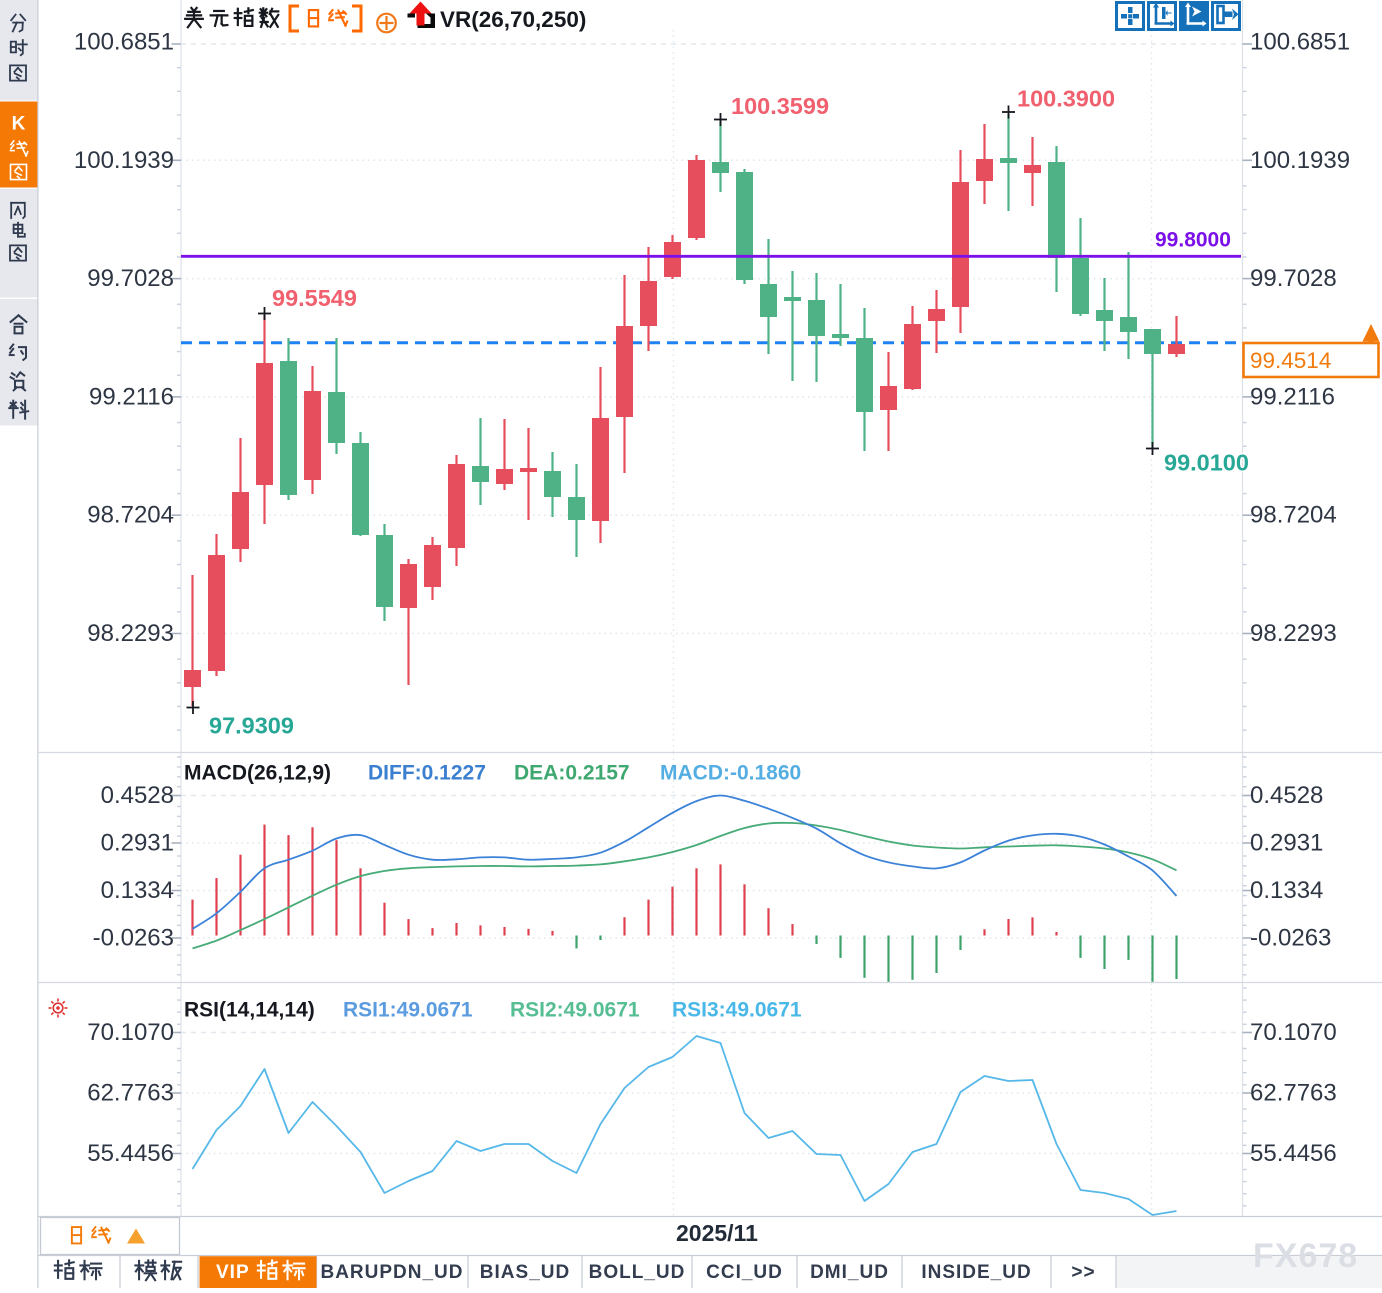  What do you see at coordinates (249, 1010) in the screenshot?
I see `svg-text: RSI(14,14,14)` at bounding box center [249, 1010].